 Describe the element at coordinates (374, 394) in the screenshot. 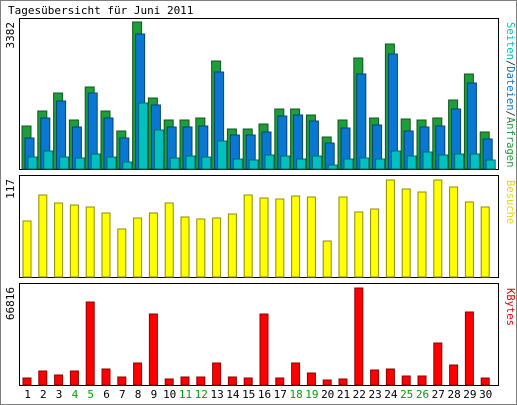

I see `day-label: 23` at that location.